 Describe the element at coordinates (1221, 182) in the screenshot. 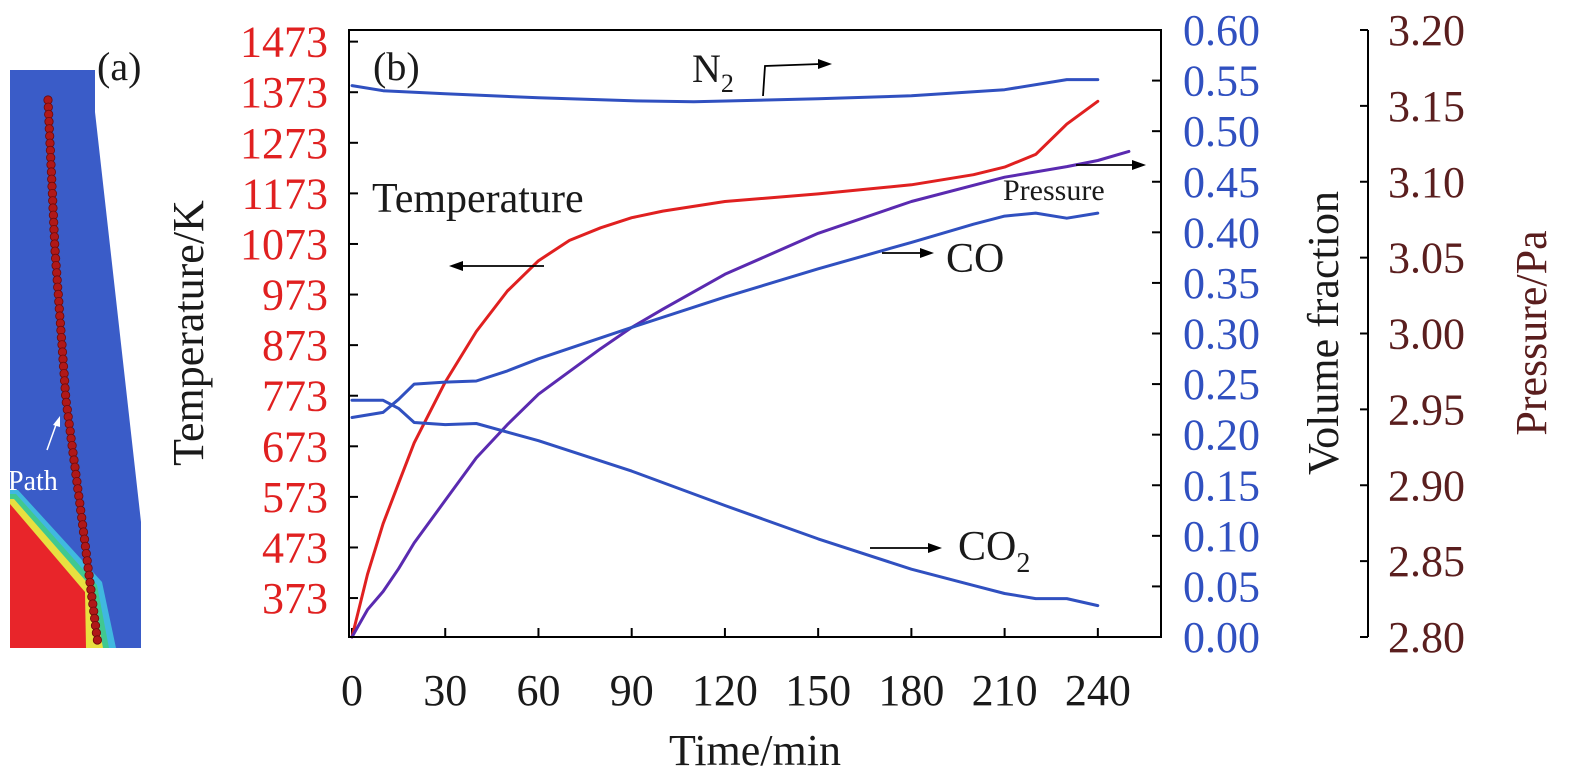

I see `volume-tick-label: 0.45` at that location.